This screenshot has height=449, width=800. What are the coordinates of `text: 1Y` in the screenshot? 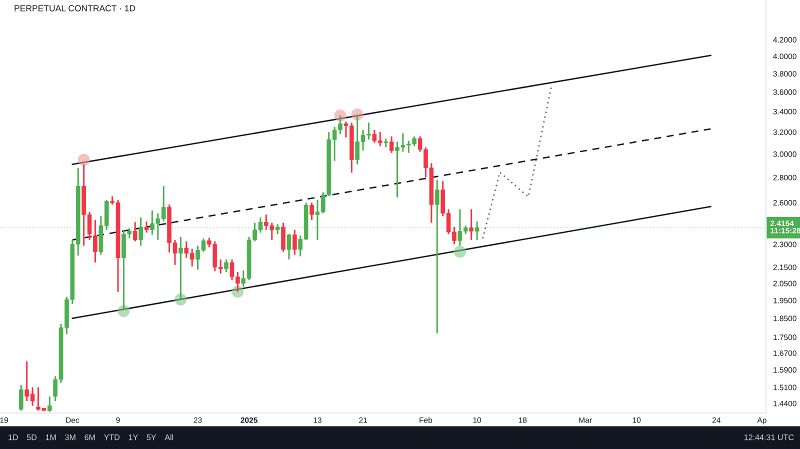 It's located at (133, 437).